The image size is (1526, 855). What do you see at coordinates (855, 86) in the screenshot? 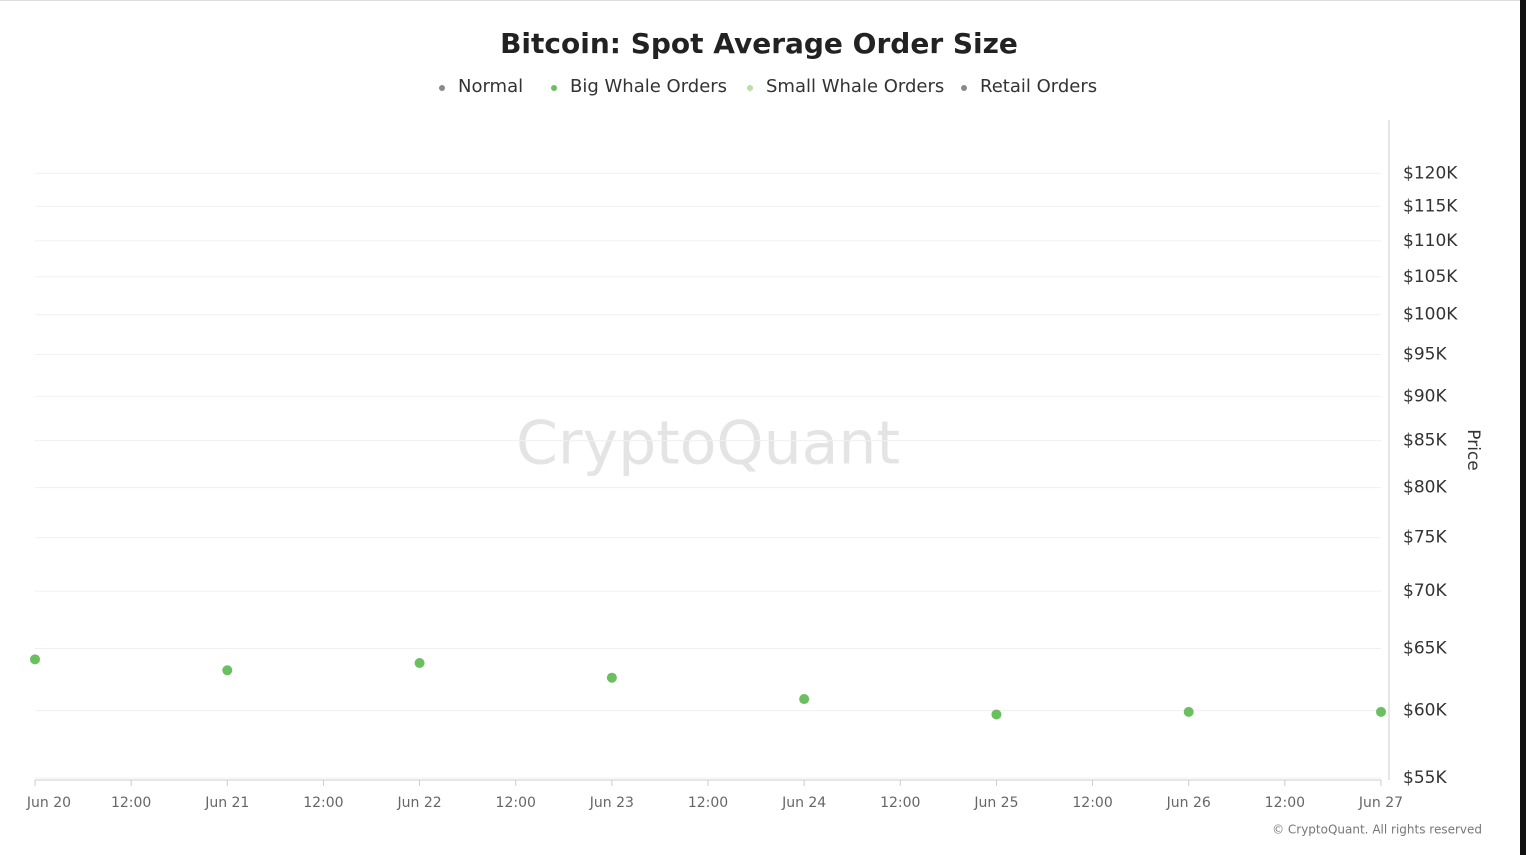
I see `legend-label: Small Whale Orders` at bounding box center [855, 86].